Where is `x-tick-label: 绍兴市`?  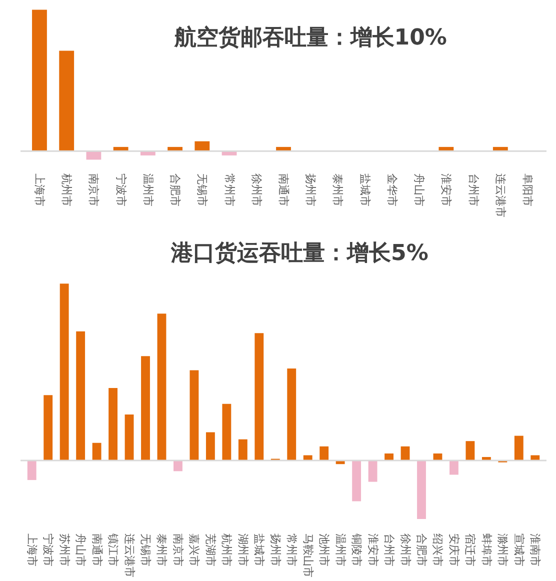
x-tick-label: 绍兴市 is located at coordinates (437, 550).